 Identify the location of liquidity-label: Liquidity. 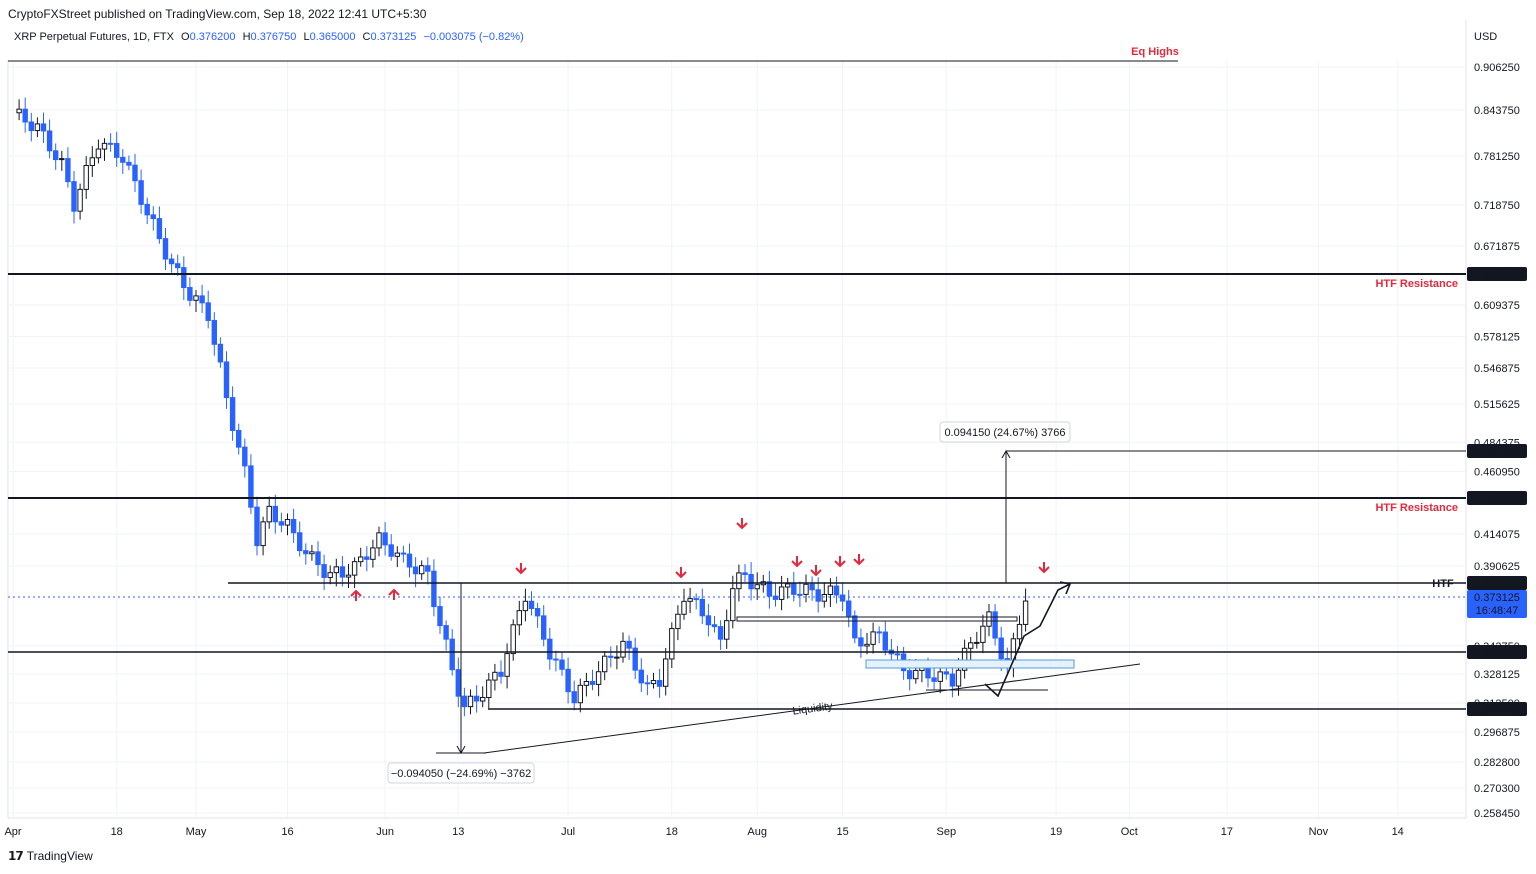
(813, 708).